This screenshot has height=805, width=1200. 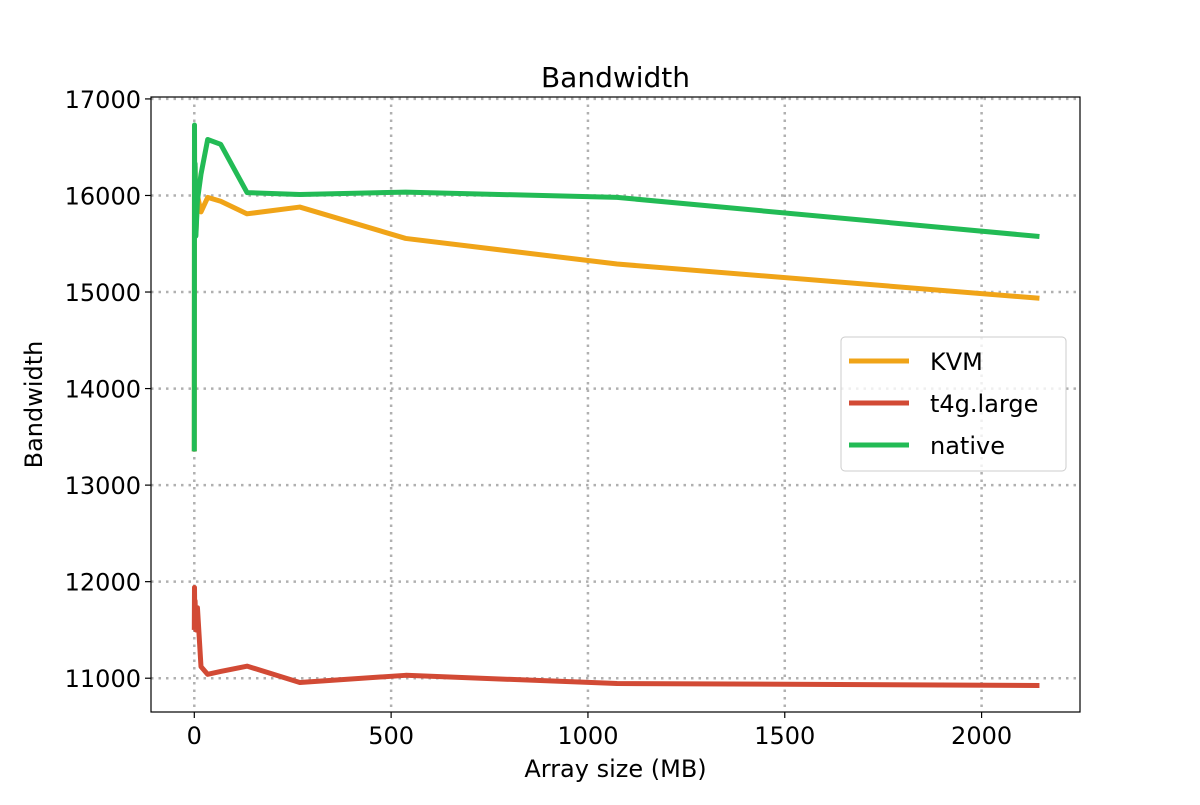 What do you see at coordinates (984, 404) in the screenshot?
I see `legend-label-t4g-large: t4g.large` at bounding box center [984, 404].